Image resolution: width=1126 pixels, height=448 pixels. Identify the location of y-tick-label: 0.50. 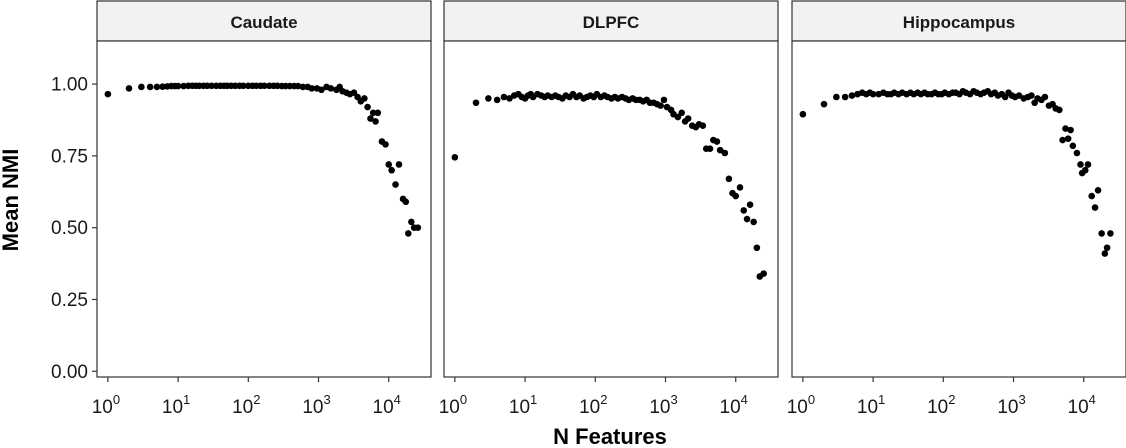
(69, 228).